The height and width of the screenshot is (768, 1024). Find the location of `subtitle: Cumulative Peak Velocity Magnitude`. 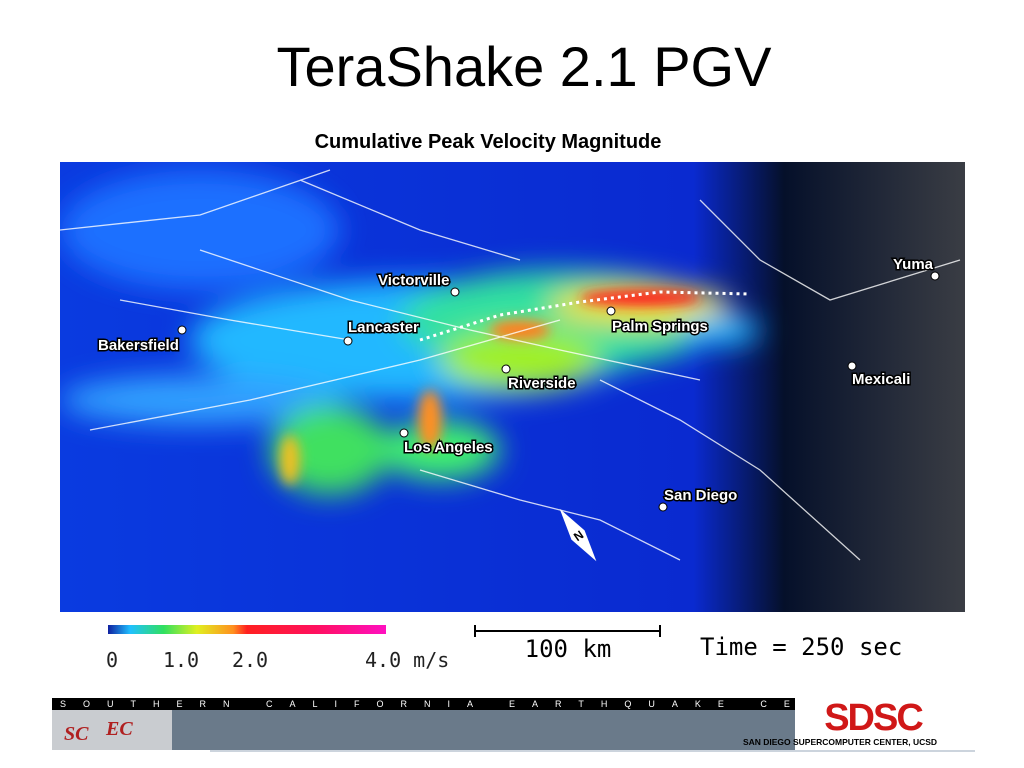

subtitle: Cumulative Peak Velocity Magnitude is located at coordinates (488, 142).